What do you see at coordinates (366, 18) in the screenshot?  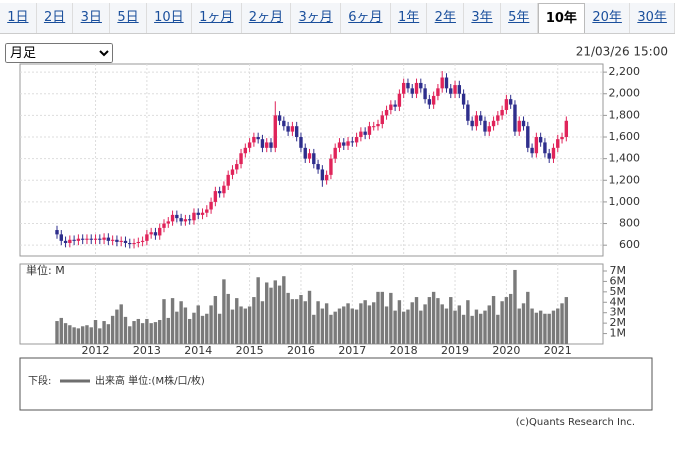 I see `period-tab: 6ヶ月` at bounding box center [366, 18].